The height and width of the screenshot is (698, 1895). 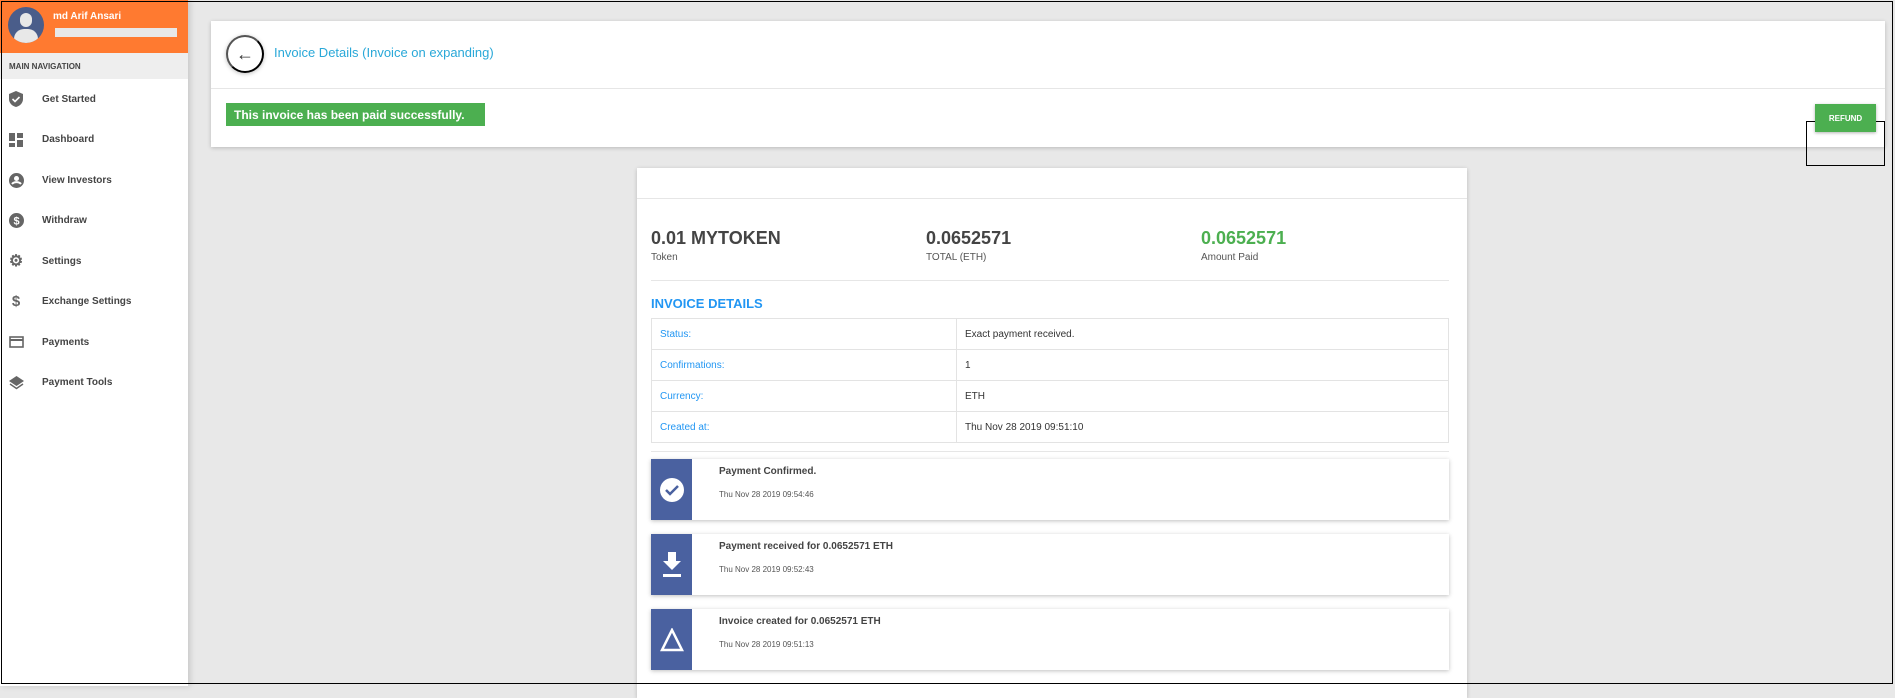 What do you see at coordinates (1230, 257) in the screenshot?
I see `stat-label: Amount Paid` at bounding box center [1230, 257].